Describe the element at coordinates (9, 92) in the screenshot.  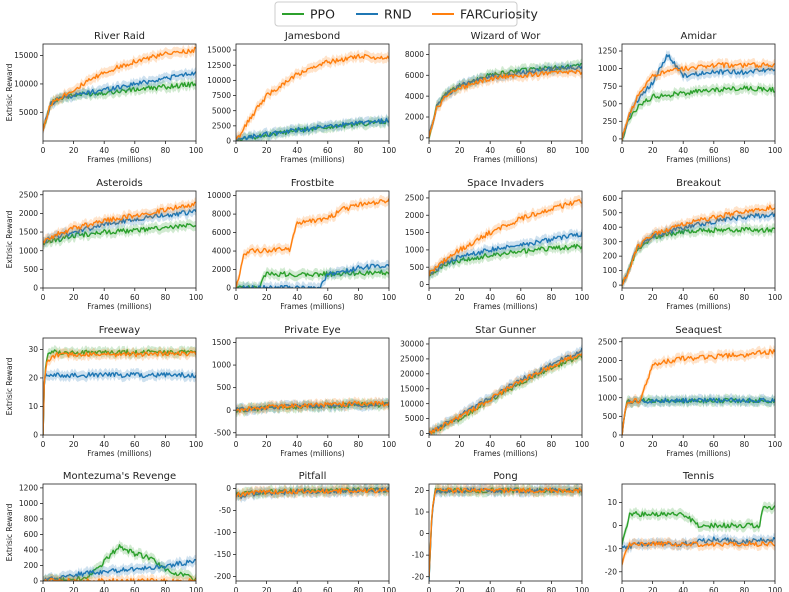
I see `y-axis-label: Extrisic Reward` at that location.